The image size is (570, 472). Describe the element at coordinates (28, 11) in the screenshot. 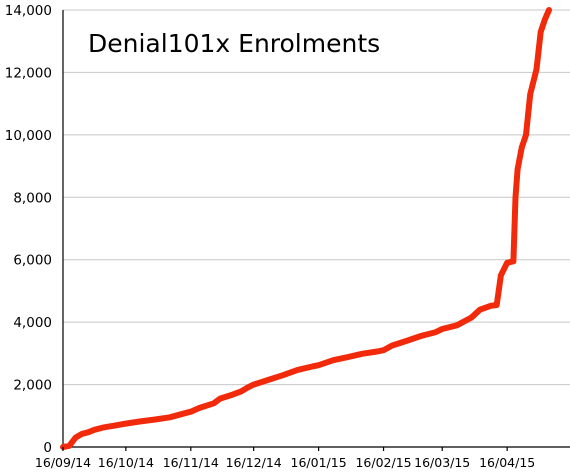

I see `y-tick-label: 14,000` at that location.